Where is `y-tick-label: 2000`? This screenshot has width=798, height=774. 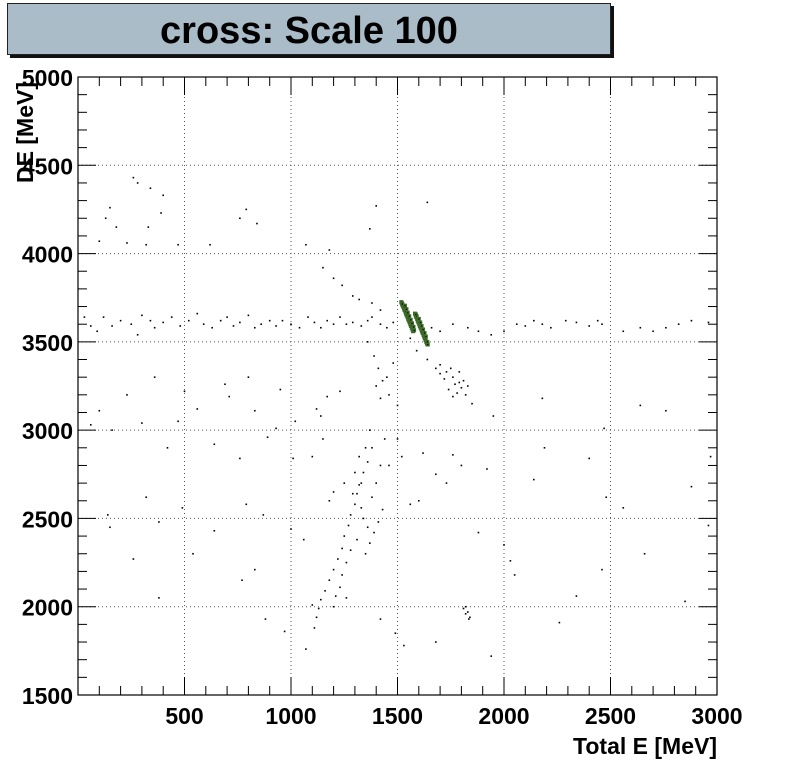 y-tick-label: 2000 is located at coordinates (47, 608).